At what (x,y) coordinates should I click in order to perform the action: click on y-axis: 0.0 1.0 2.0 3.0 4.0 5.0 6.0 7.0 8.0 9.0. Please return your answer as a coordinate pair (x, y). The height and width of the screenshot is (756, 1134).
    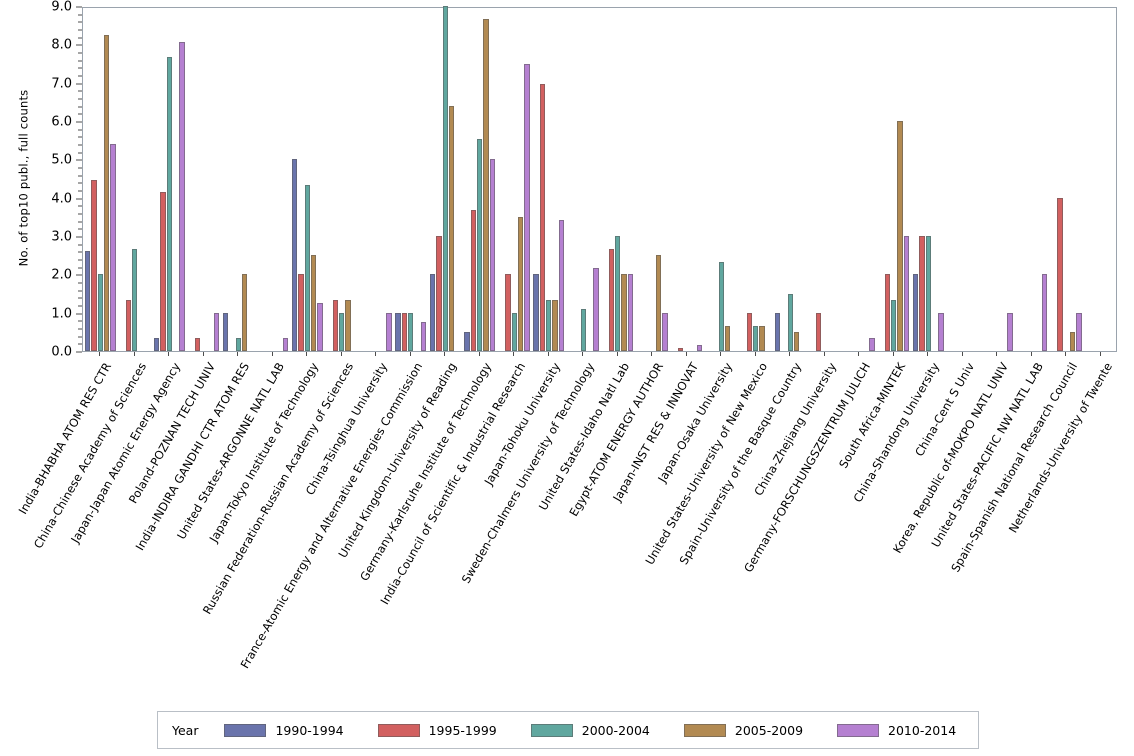
    Looking at the image, I should click on (41, 180).